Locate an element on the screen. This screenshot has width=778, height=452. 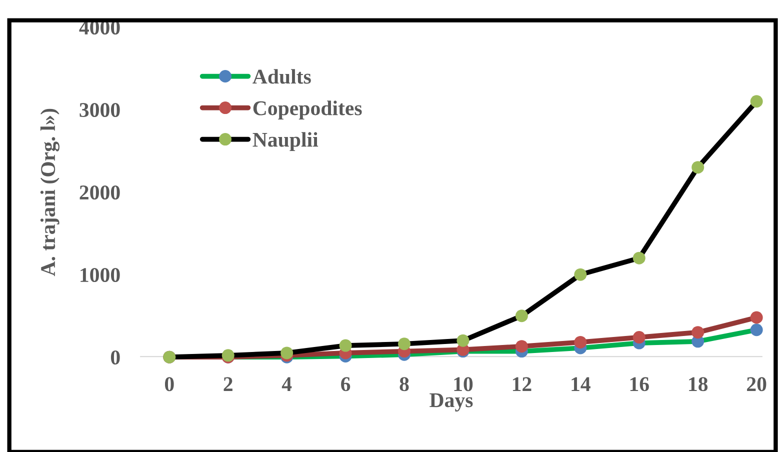
y-tick-label: 2000 is located at coordinates (100, 192).